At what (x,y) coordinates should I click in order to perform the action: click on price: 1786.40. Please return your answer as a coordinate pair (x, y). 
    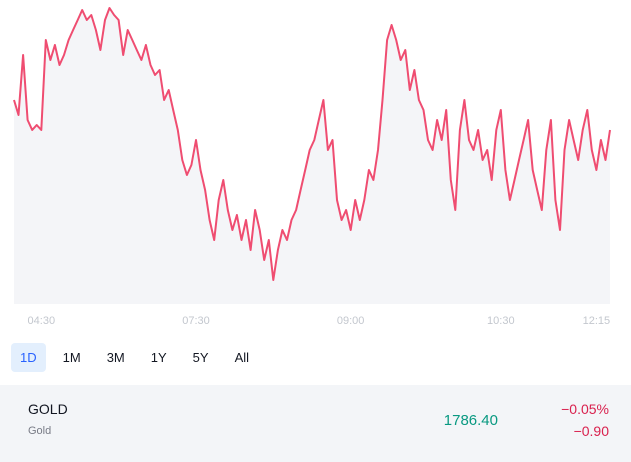
    Looking at the image, I should click on (470, 420).